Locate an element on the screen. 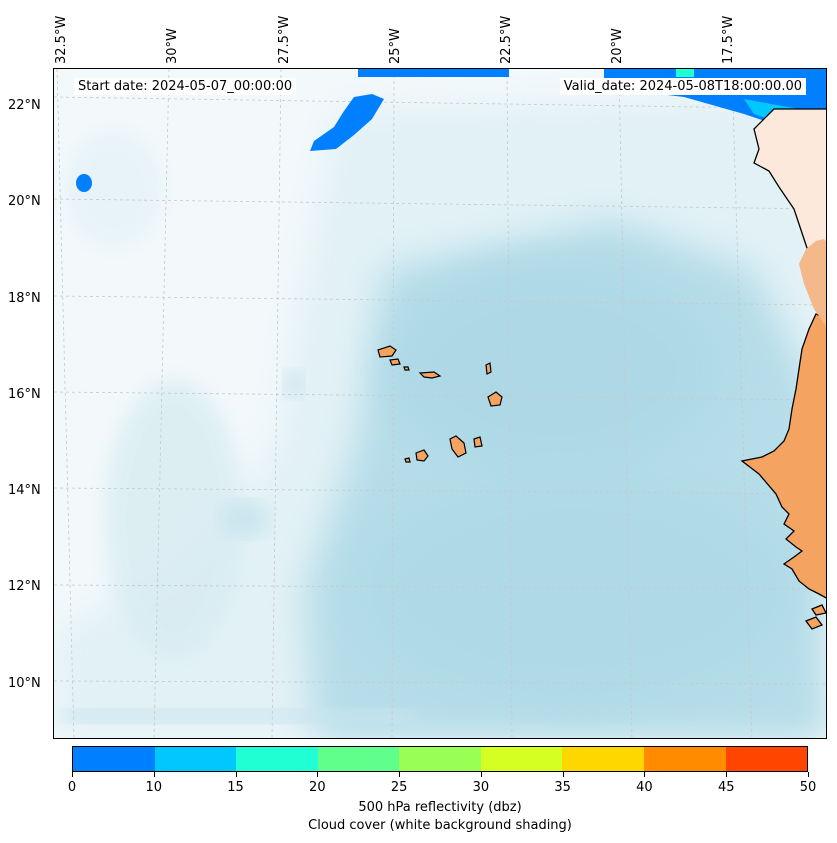 This screenshot has height=843, width=837. africa-coast-central is located at coordinates (812, 283).